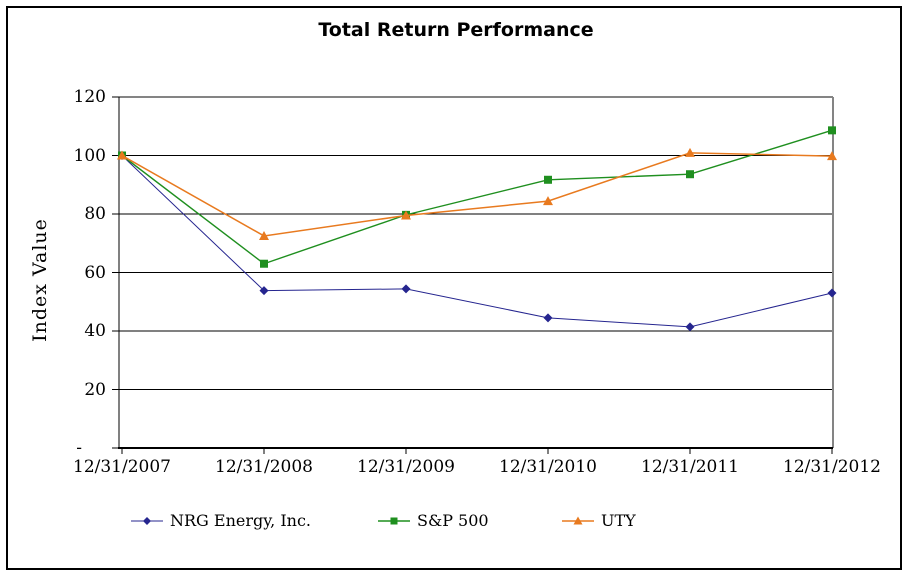  I want to click on legend-marker-diamond, so click(147, 521).